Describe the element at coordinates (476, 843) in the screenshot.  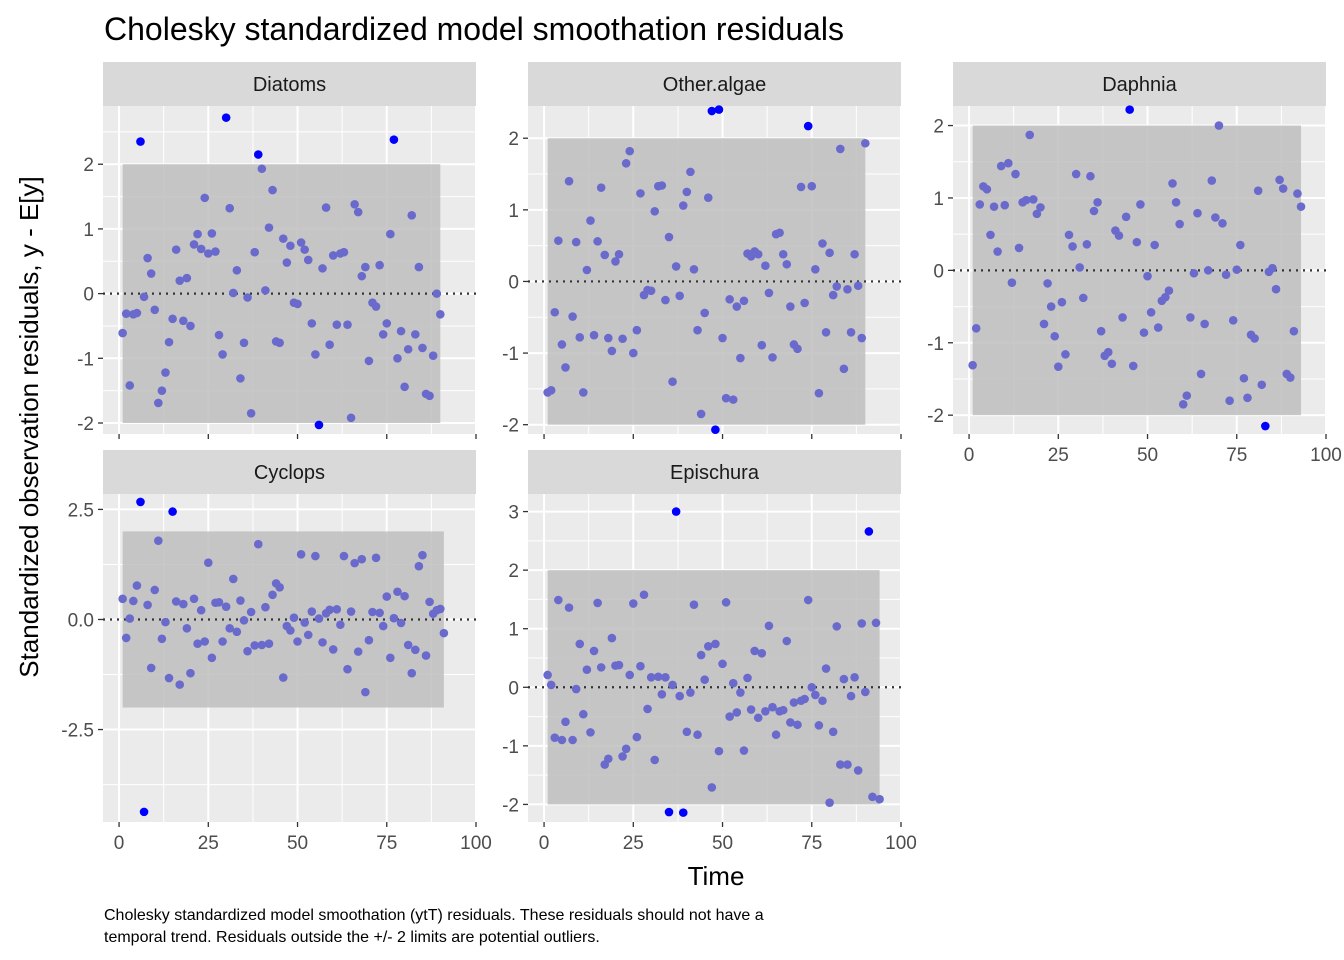
I see `x-tick-label: 100` at that location.